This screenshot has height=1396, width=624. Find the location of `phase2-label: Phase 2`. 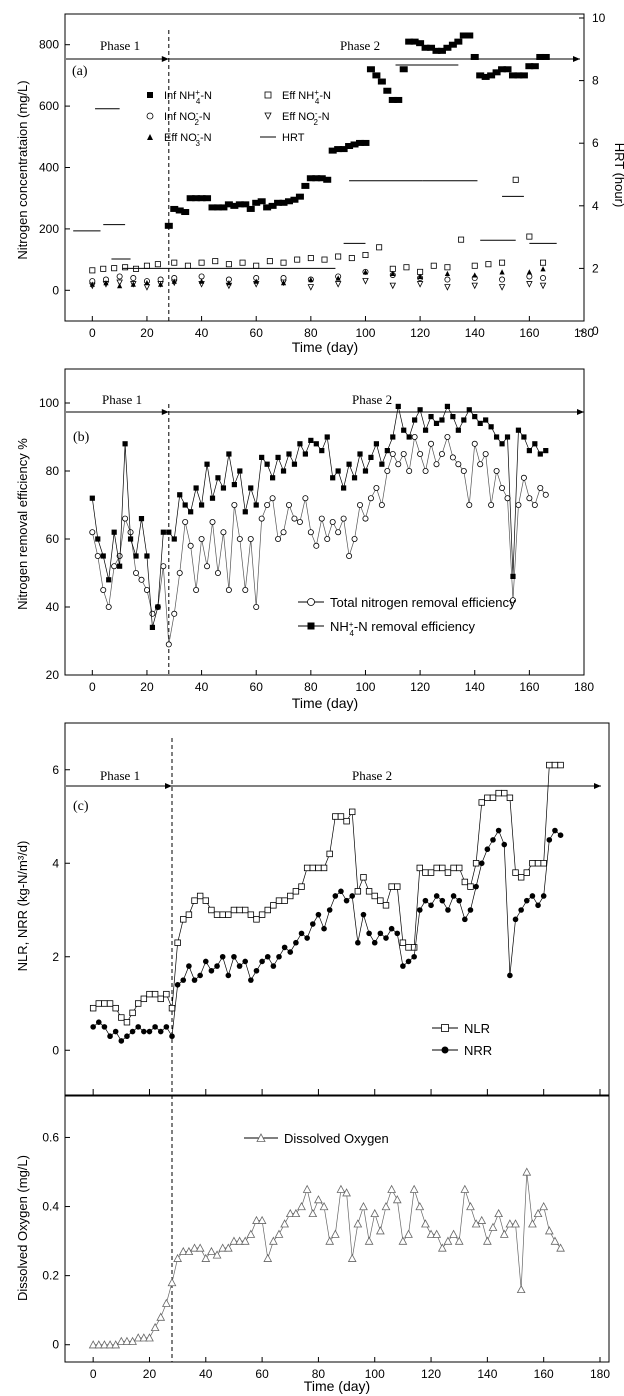

phase2-label: Phase 2 is located at coordinates (360, 45).